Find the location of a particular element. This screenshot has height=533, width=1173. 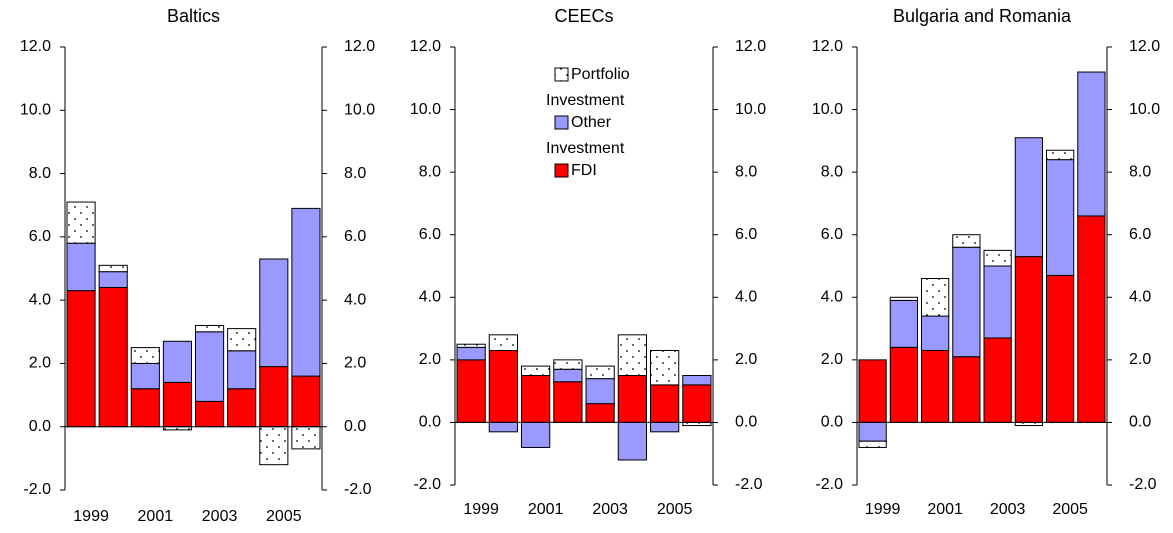

chart-title: Baltics is located at coordinates (193, 16).